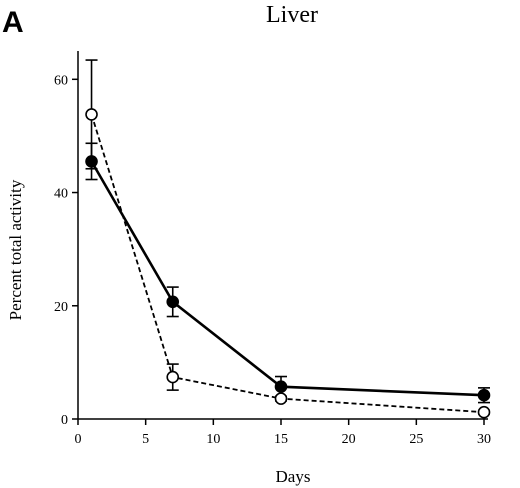 The height and width of the screenshot is (488, 520). I want to click on x-tick-label: 0, so click(78, 439).